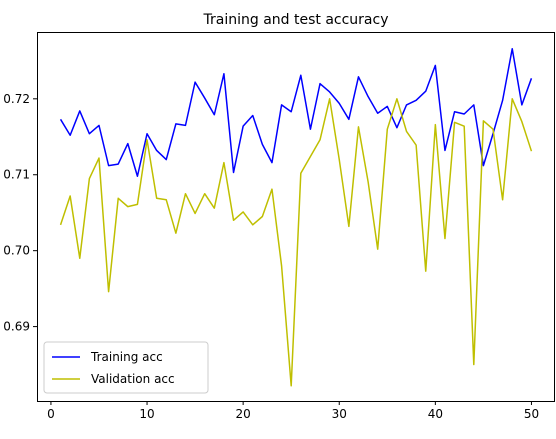  What do you see at coordinates (16, 175) in the screenshot?
I see `y-tick-label: 0.71` at bounding box center [16, 175].